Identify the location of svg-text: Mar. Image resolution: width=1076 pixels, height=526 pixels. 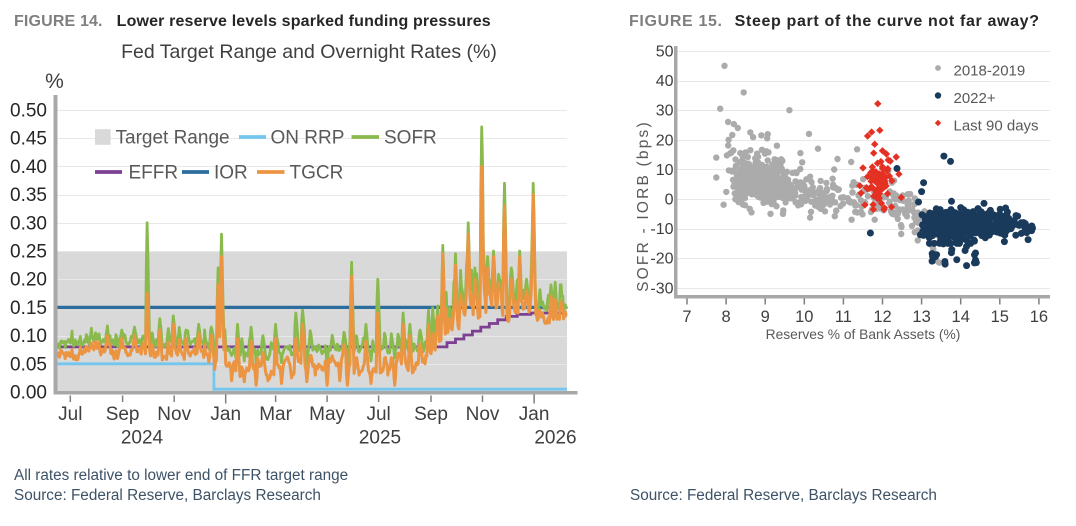
(275, 414).